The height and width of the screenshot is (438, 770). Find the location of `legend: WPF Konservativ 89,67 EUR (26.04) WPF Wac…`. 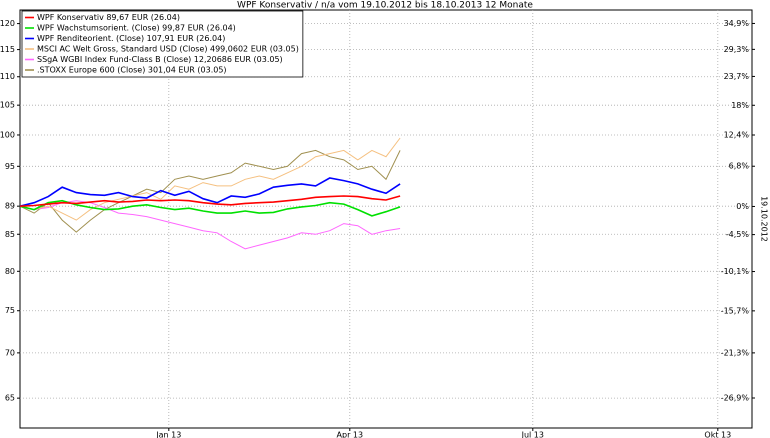

legend: WPF Konservativ 89,67 EUR (26.04) WPF Wac… is located at coordinates (162, 44).